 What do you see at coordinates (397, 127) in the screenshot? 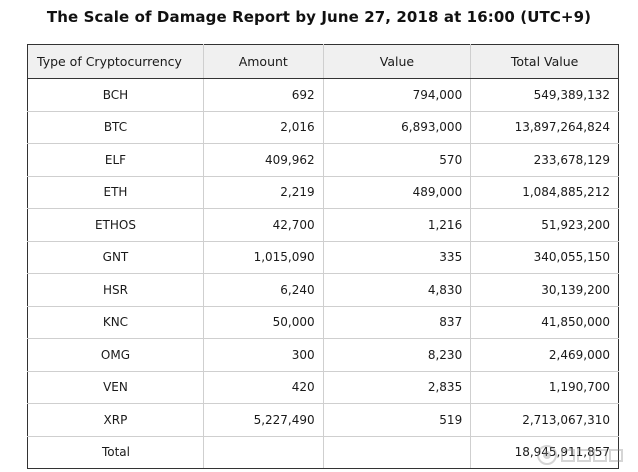
I see `cell-value: 6,893,000` at bounding box center [397, 127].